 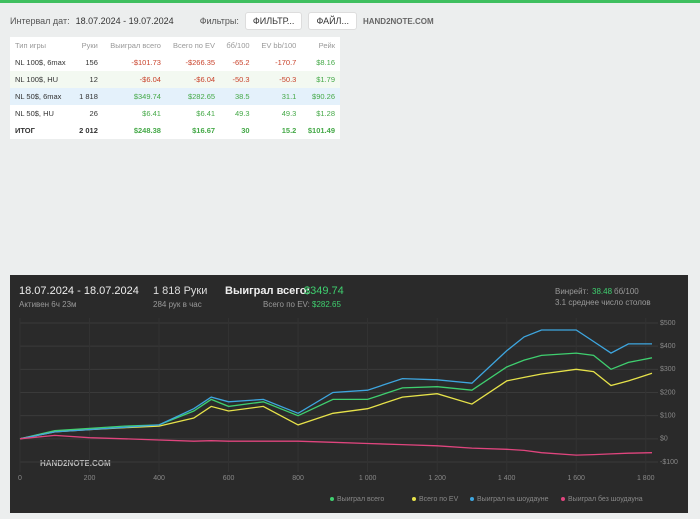 What do you see at coordinates (368, 478) in the screenshot?
I see `x-tick-label: 1 000` at bounding box center [368, 478].